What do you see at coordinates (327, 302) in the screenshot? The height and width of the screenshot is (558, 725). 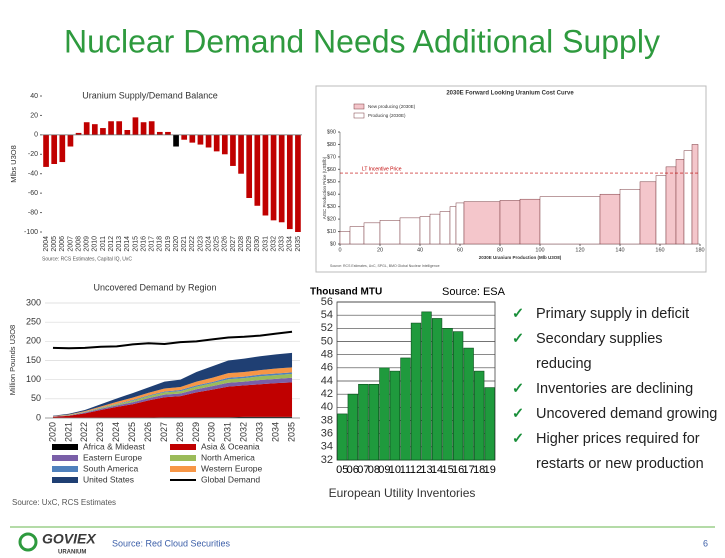 I see `y-tick-label: 56` at bounding box center [327, 302].